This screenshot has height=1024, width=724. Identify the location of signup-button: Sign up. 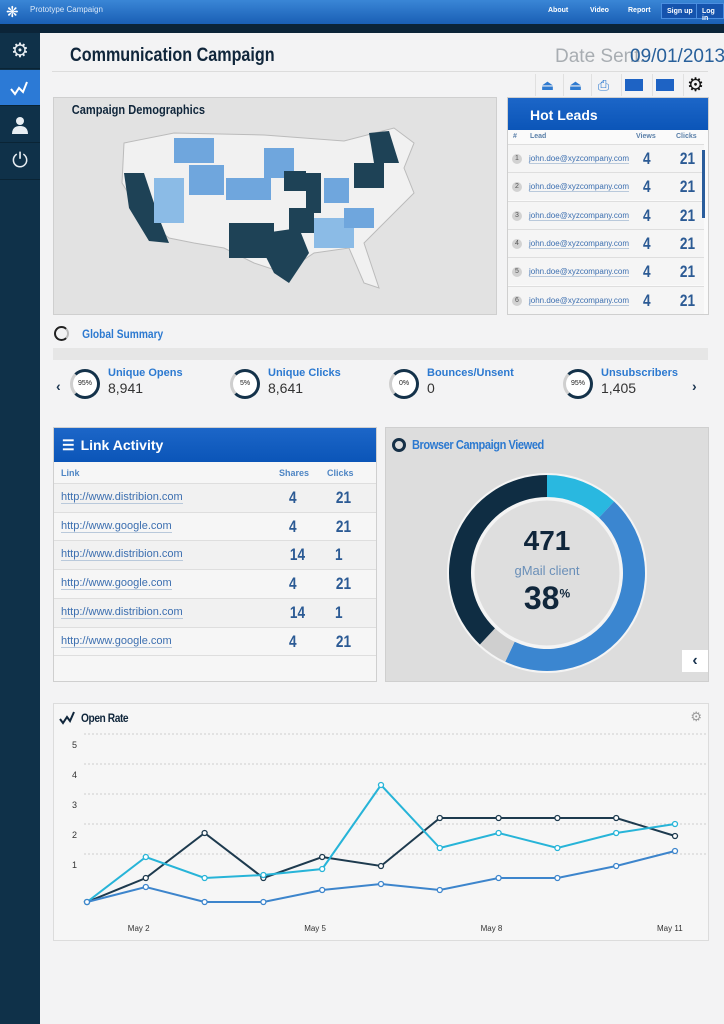
(680, 11).